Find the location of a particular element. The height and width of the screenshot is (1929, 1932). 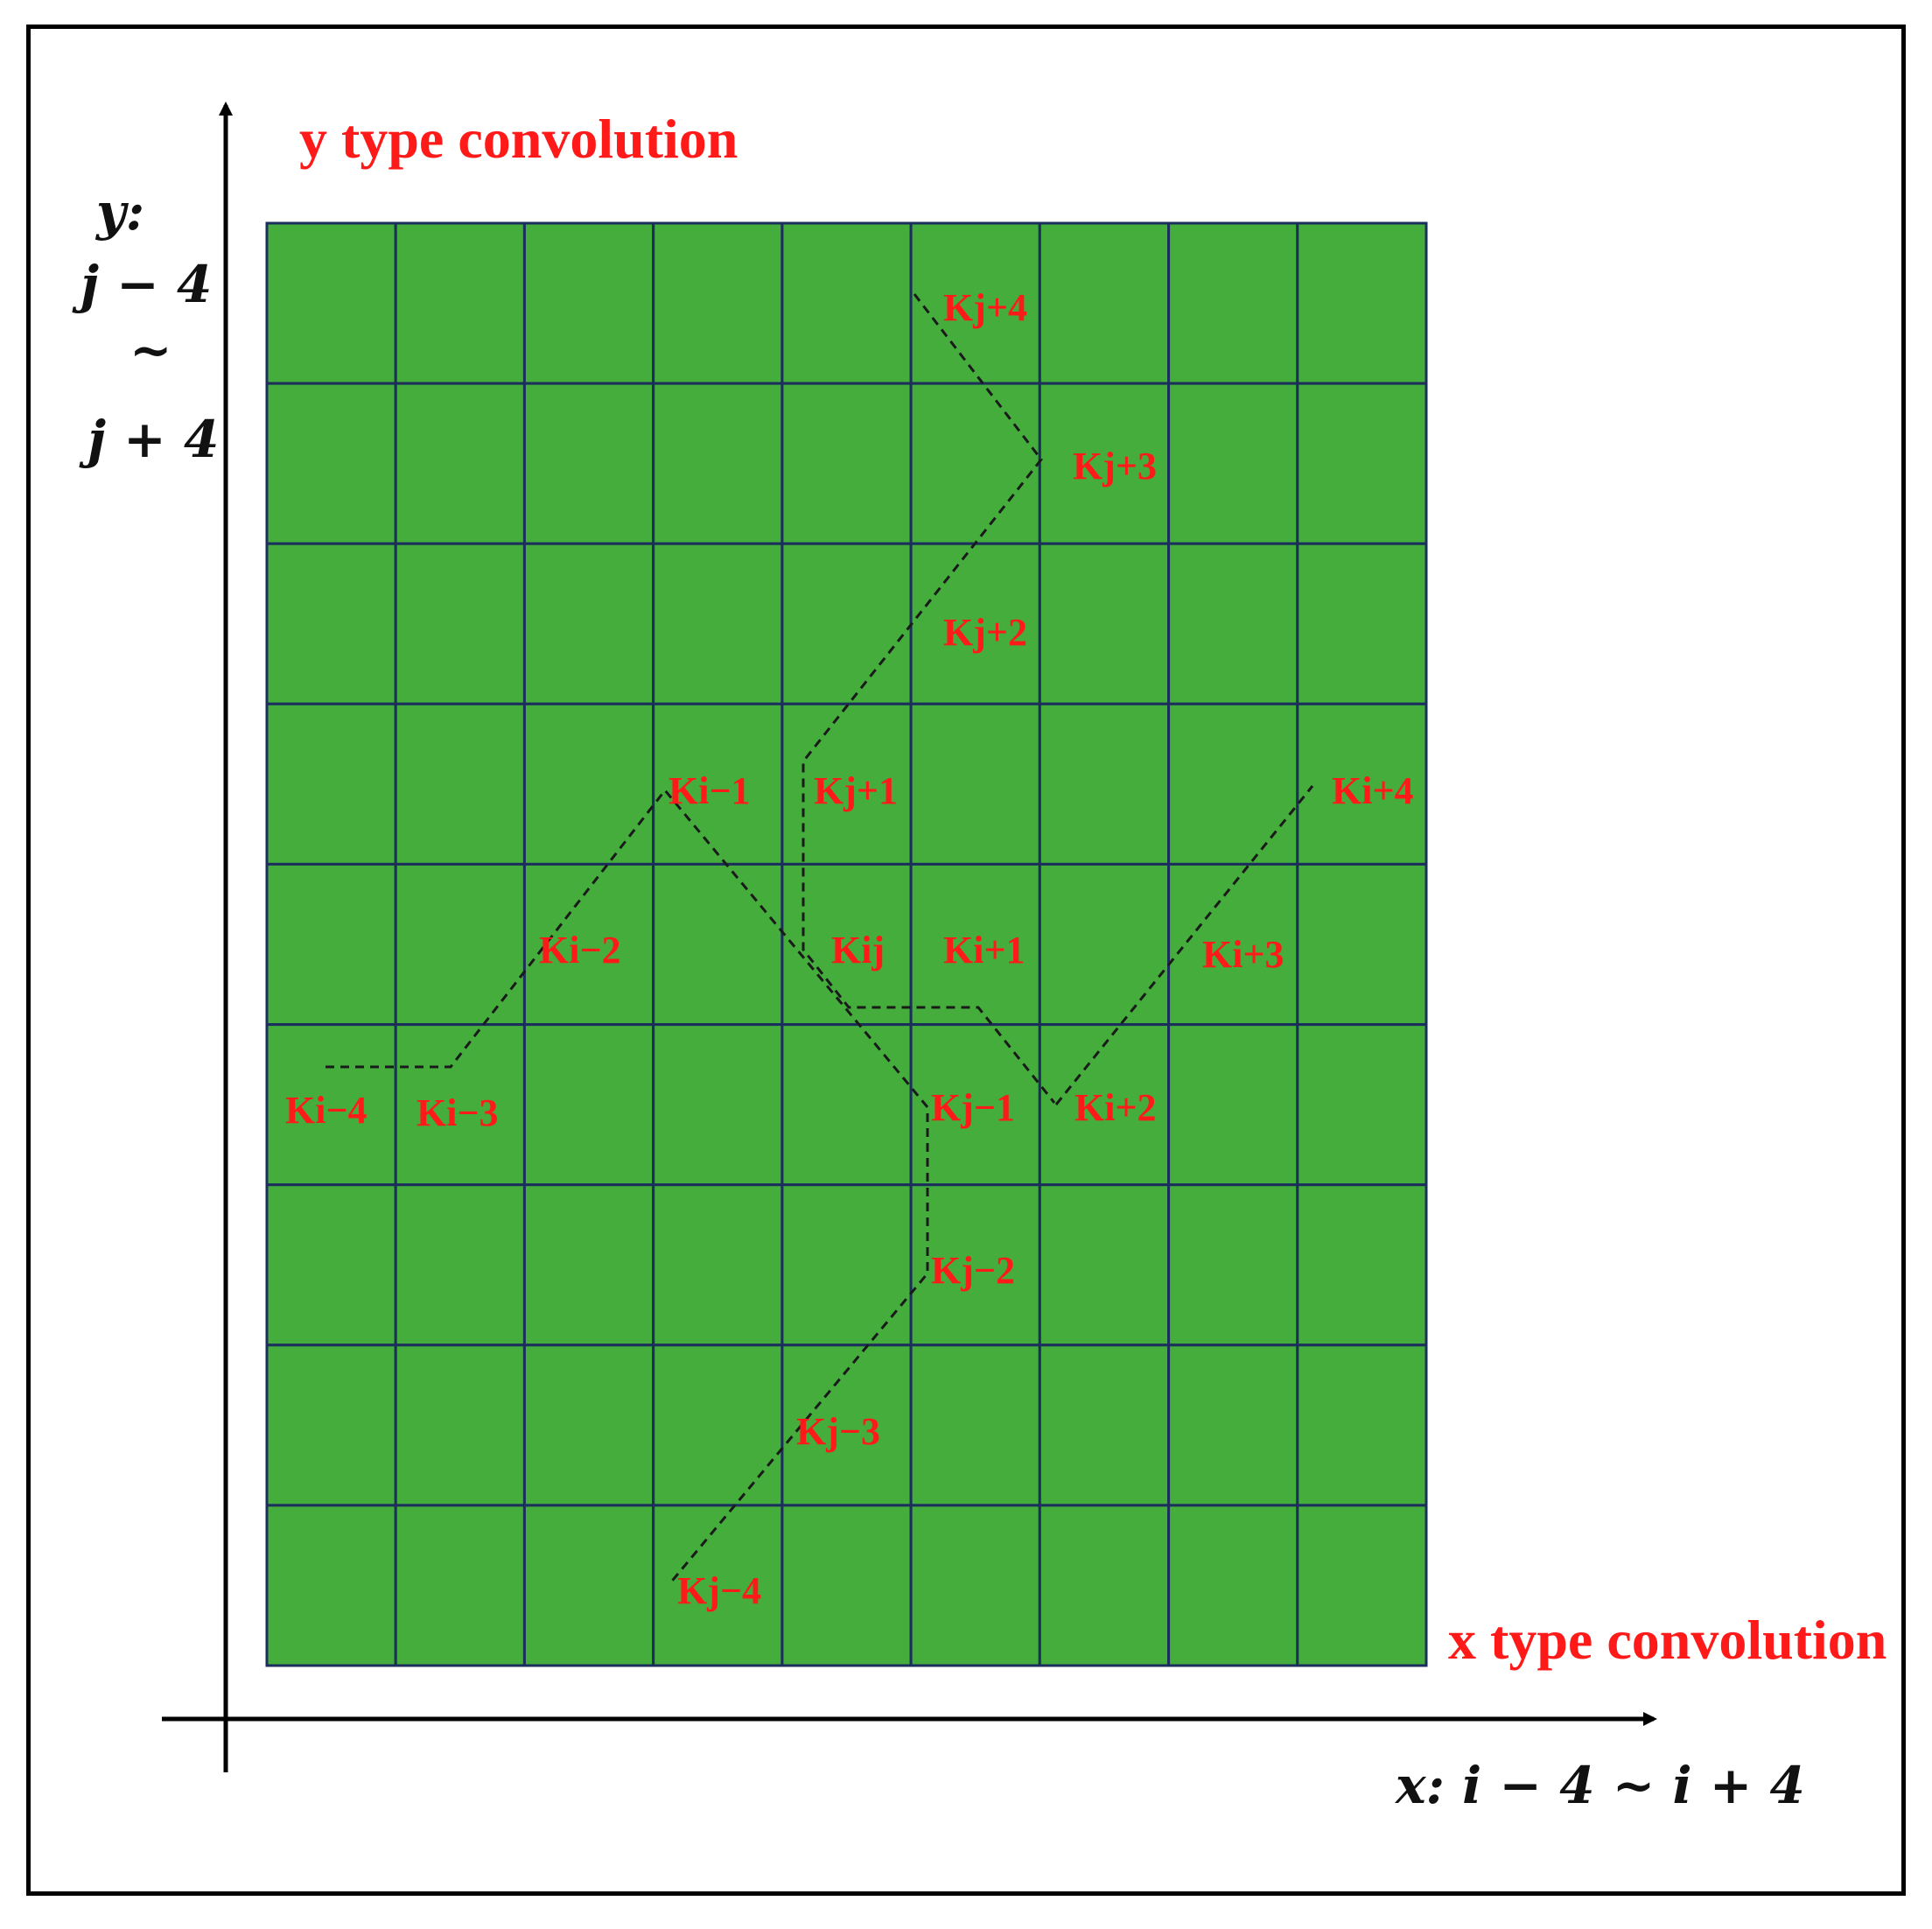

label-kj-plus-1: Kj+1 is located at coordinates (856, 790).